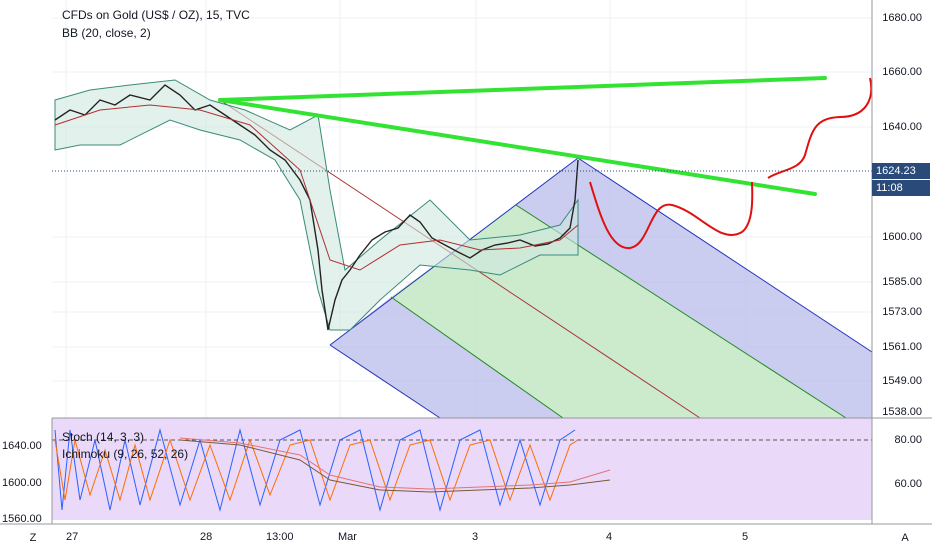 Image resolution: width=932 pixels, height=550 pixels. Describe the element at coordinates (22, 483) in the screenshot. I see `left-tick: 1600.00` at that location.